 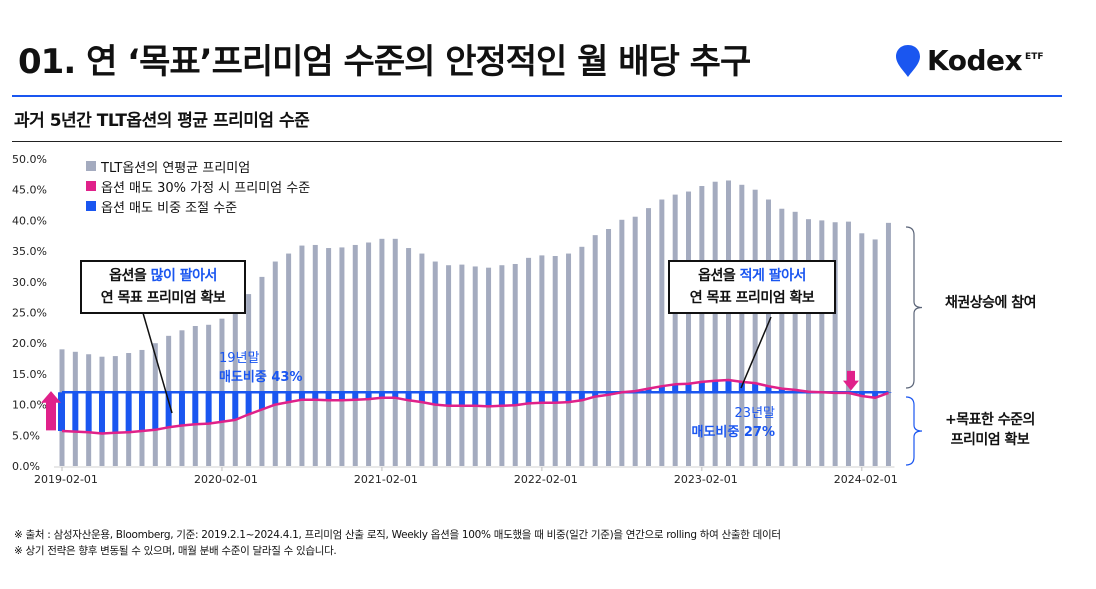 What do you see at coordinates (733, 432) in the screenshot?
I see `annotation-line2: 매도비중 27%` at bounding box center [733, 432].